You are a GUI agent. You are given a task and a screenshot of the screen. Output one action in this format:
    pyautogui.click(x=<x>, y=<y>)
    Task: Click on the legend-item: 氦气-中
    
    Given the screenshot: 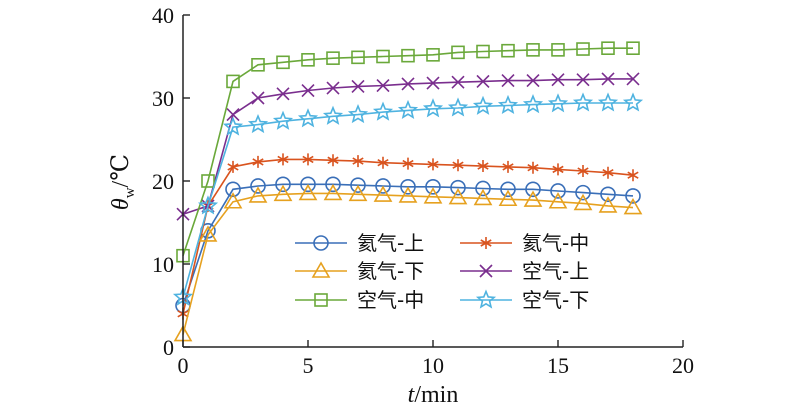 What is the action you would take?
    pyautogui.click(x=524, y=243)
    